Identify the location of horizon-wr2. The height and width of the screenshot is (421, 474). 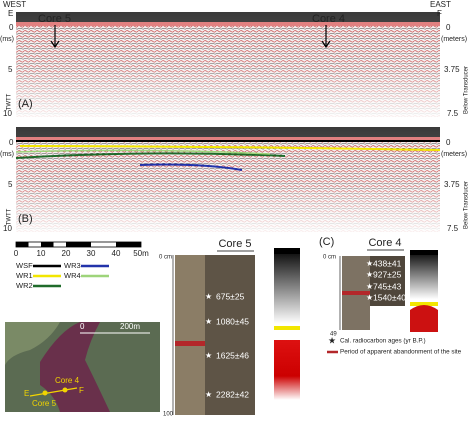
(150, 155).